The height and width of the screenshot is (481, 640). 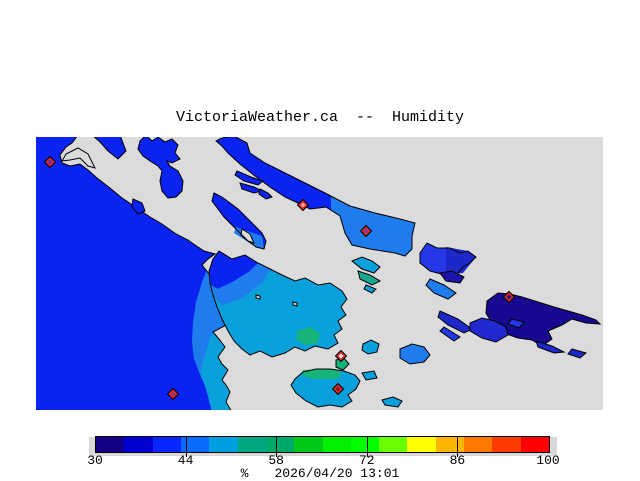 I want to click on station-southwest-center, so click(x=173, y=394).